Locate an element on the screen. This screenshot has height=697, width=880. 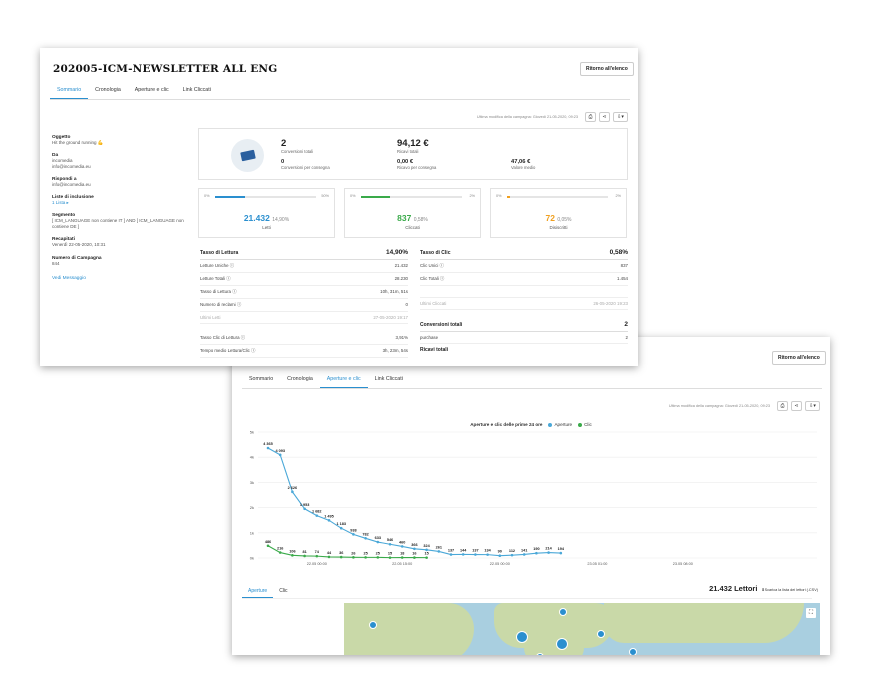
x-tick-label: 22.05 00:00 is located at coordinates (317, 564).